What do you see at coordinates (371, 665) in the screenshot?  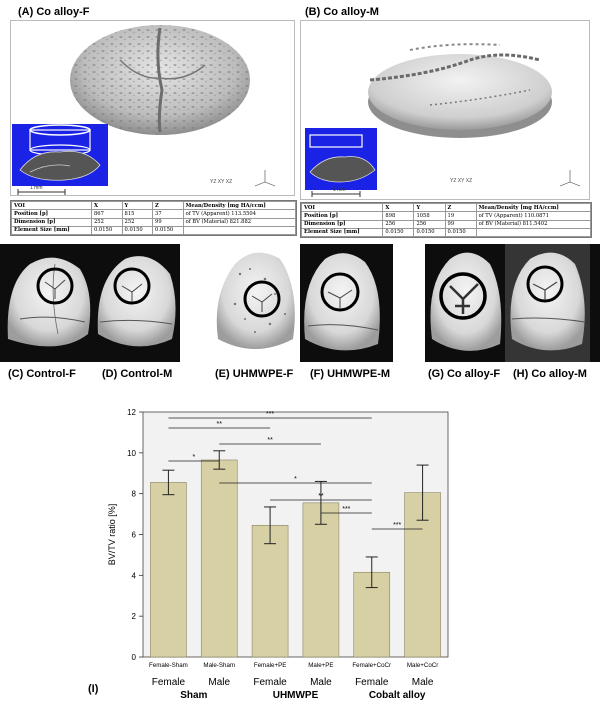 I see `x-category-label: Female+CoCr` at bounding box center [371, 665].